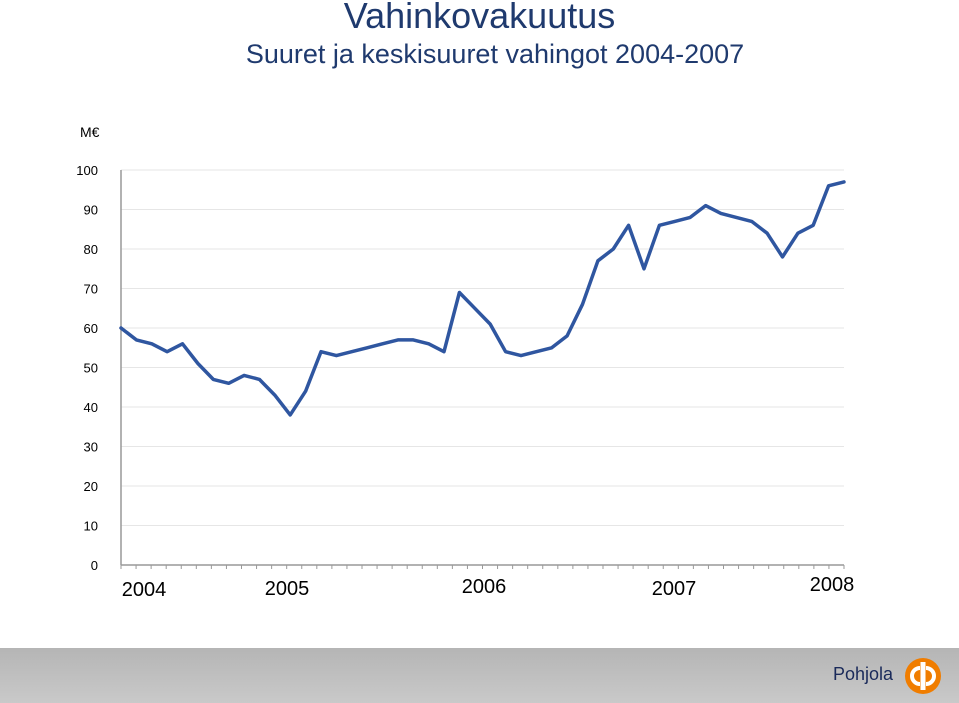  What do you see at coordinates (923, 676) in the screenshot?
I see `pohjola-logo-icon` at bounding box center [923, 676].